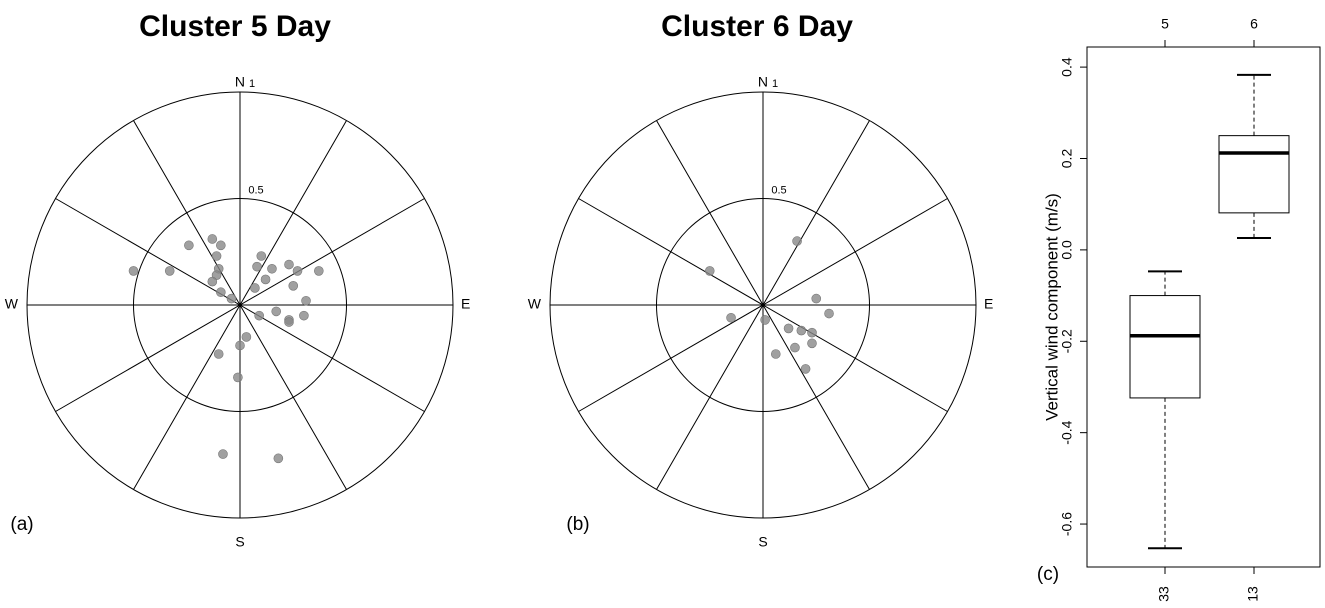 The width and height of the screenshot is (1325, 608). Describe the element at coordinates (757, 26) in the screenshot. I see `chart-title: Cluster 6 Day` at that location.